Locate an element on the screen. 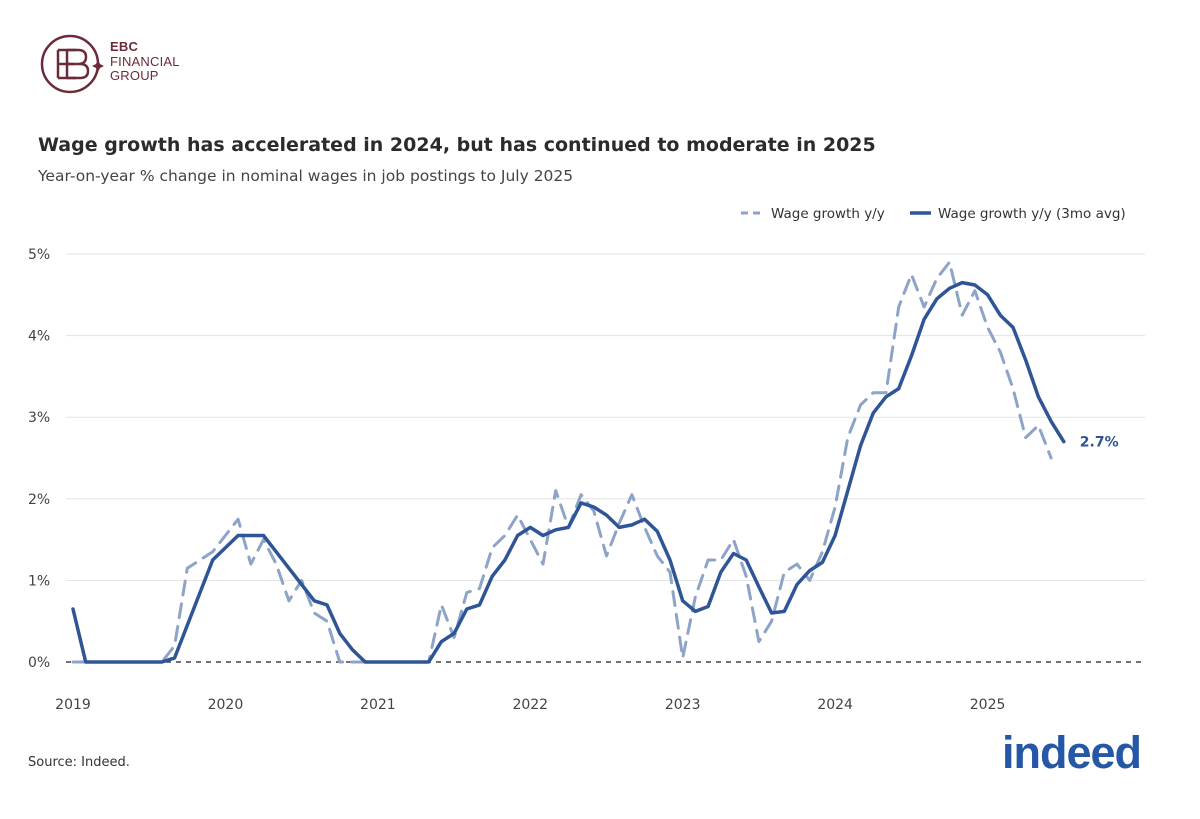  y-tick-label: 3% is located at coordinates (39, 418).